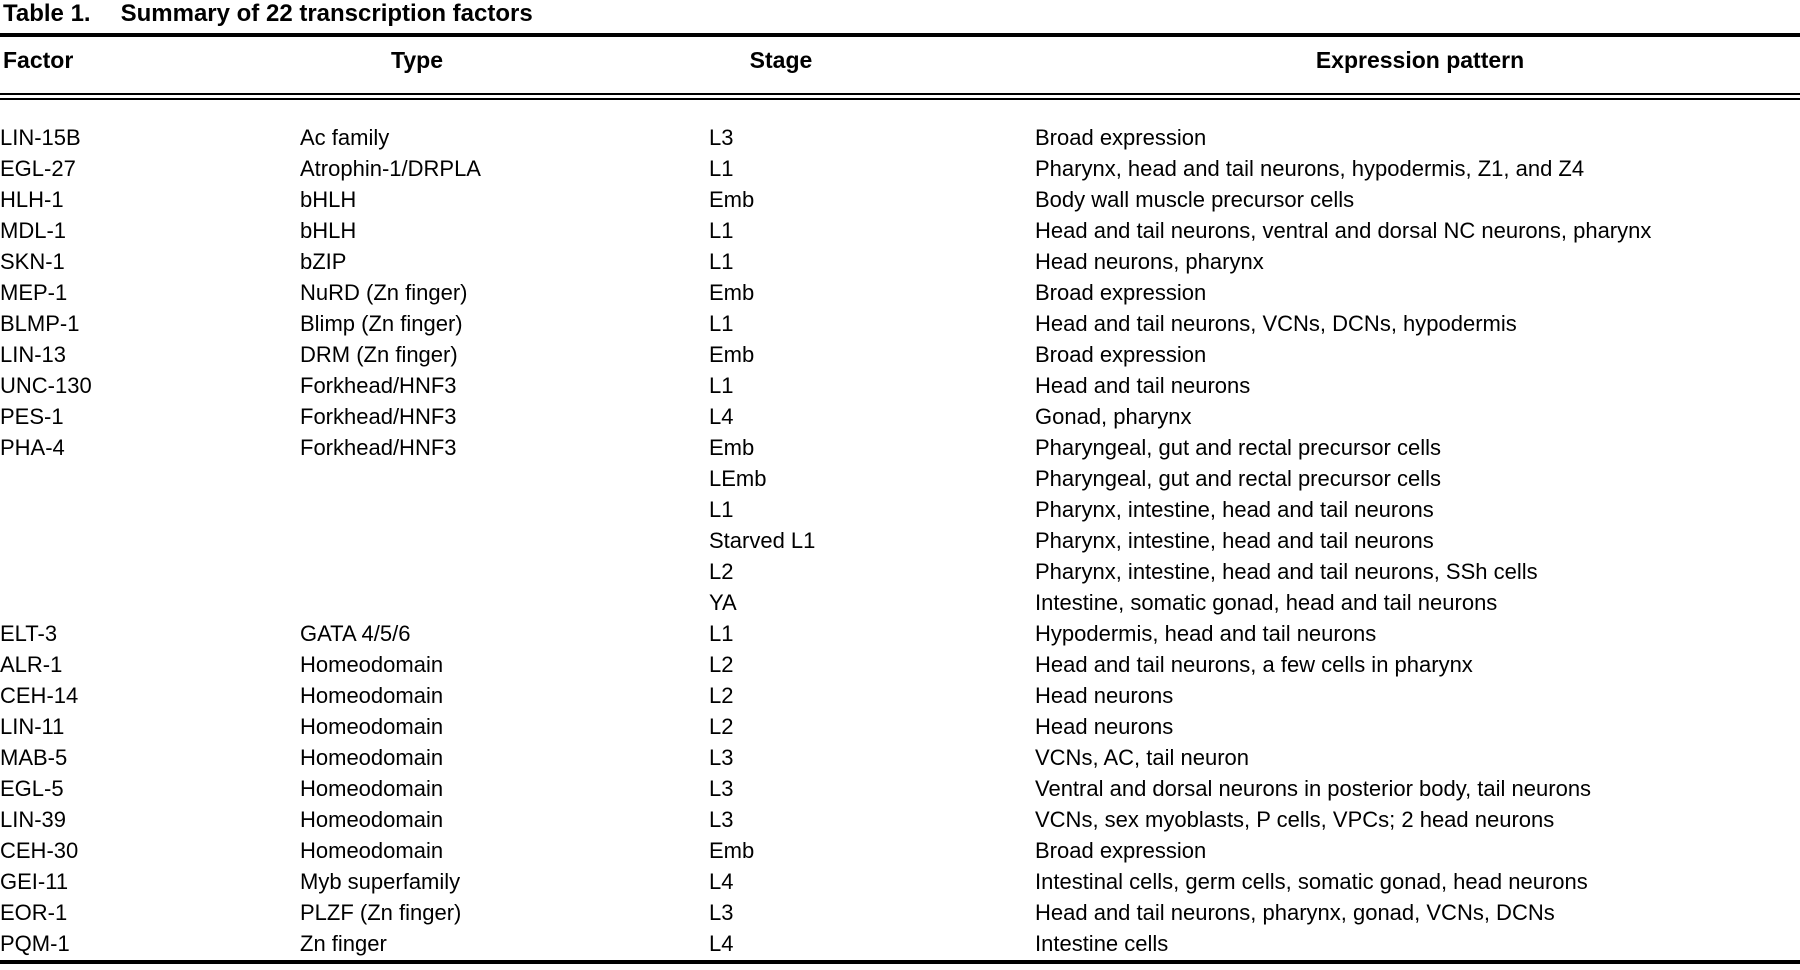 The image size is (1800, 970). Describe the element at coordinates (900, 137) in the screenshot. I see `table-row: LIN-15B Ac family L3 Broad expression` at that location.